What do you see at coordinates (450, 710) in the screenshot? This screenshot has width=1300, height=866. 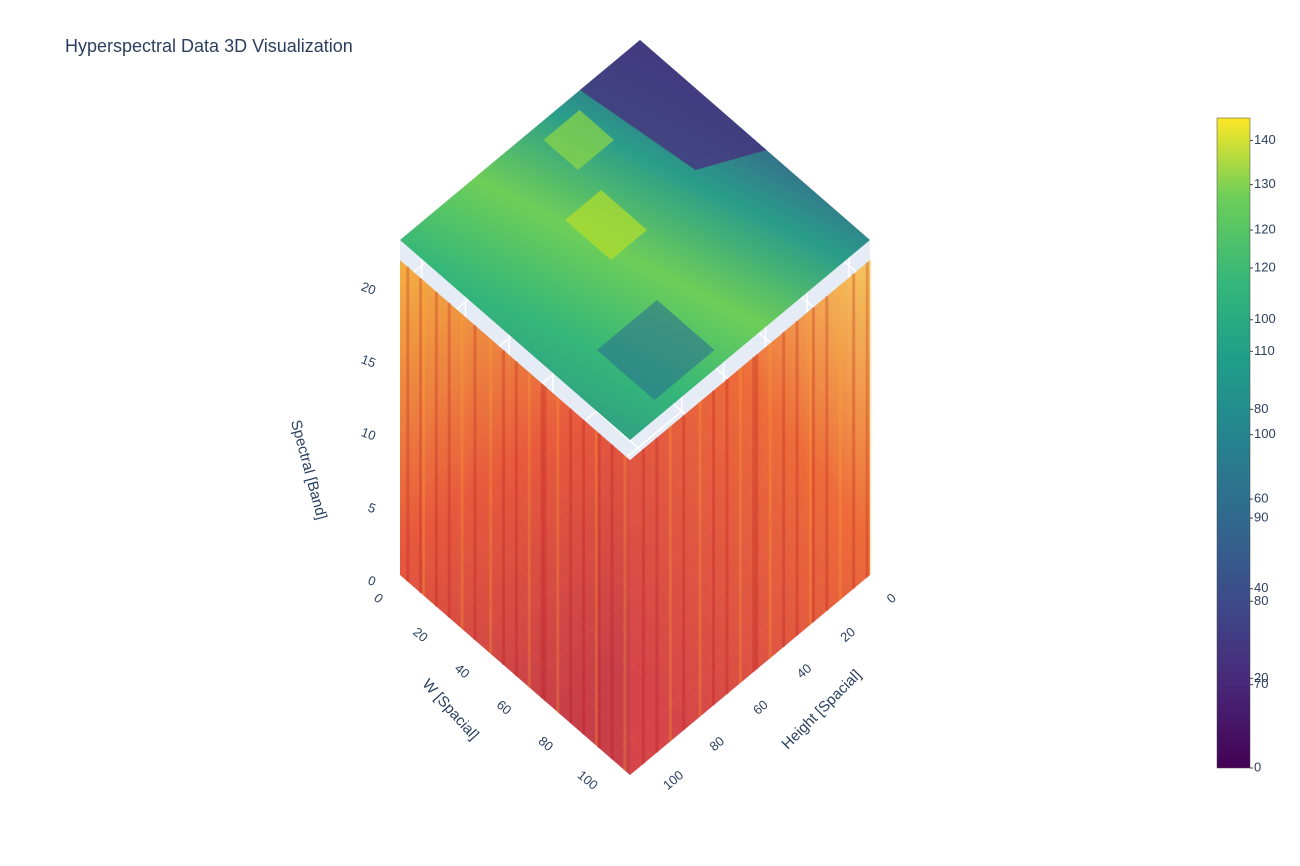 I see `x-axis-title: W [Spacial]` at bounding box center [450, 710].